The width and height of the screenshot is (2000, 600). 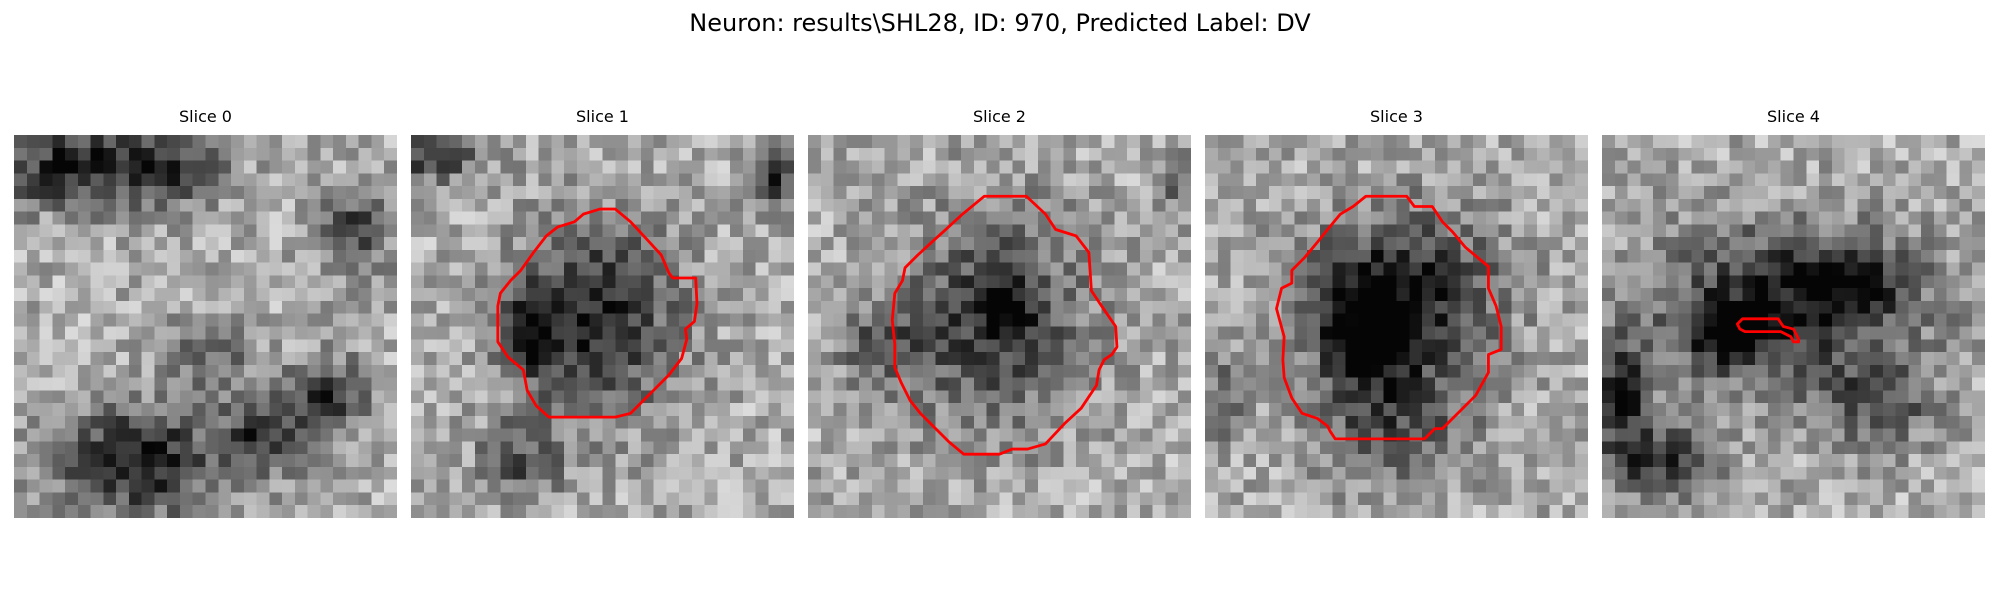 I want to click on slice-title: Slice 0, so click(x=205, y=116).